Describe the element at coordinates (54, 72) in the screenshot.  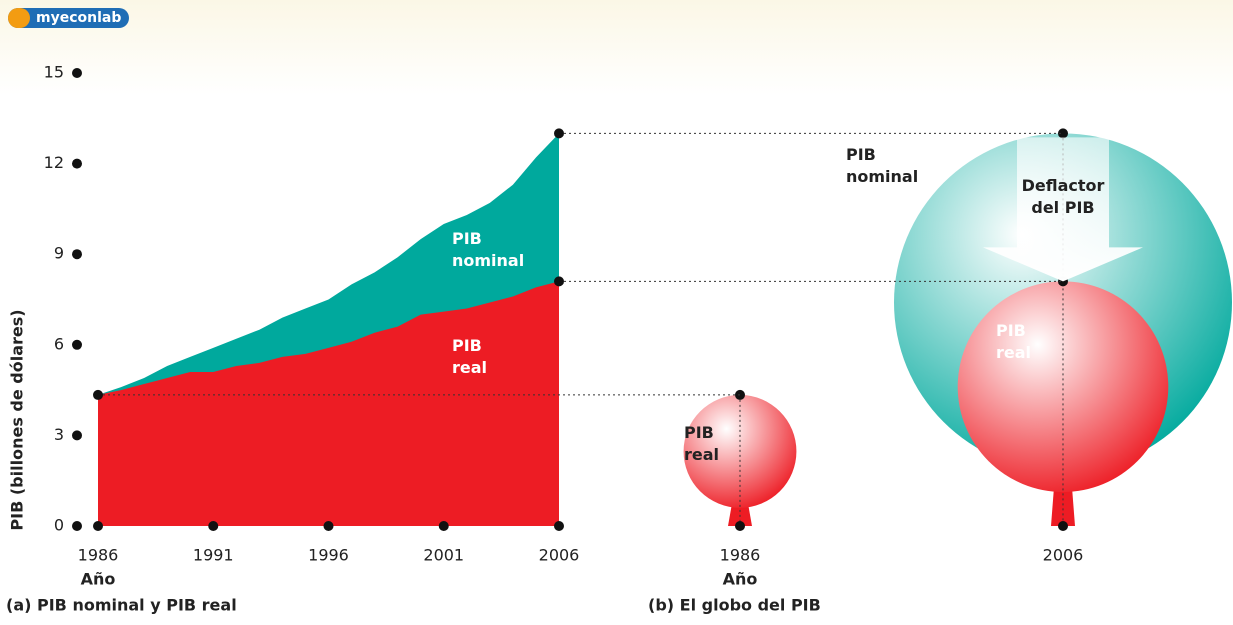
I see `y-tick-label: 15` at that location.